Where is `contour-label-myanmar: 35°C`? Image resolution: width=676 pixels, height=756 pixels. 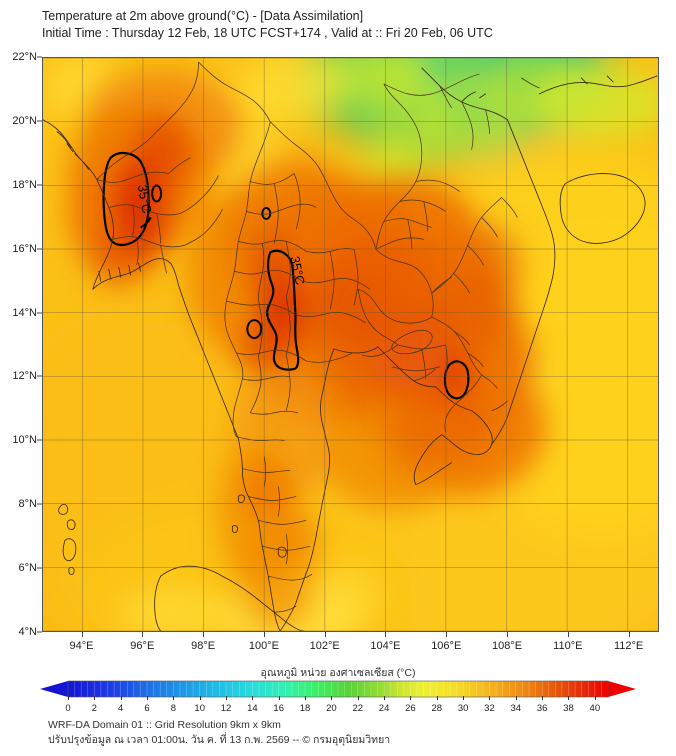
contour-label-myanmar: 35°C is located at coordinates (145, 198).